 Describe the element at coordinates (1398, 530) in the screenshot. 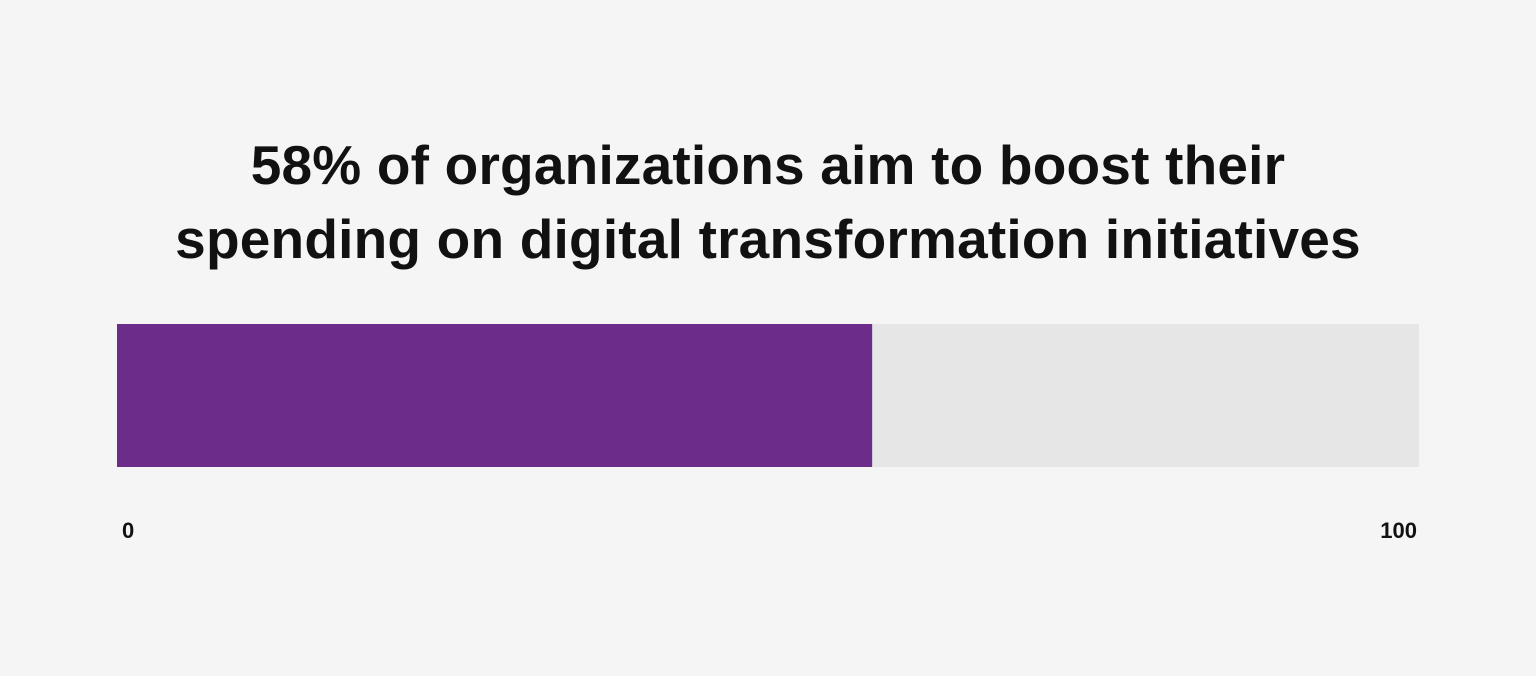

I see `tick-label-max: 100` at that location.